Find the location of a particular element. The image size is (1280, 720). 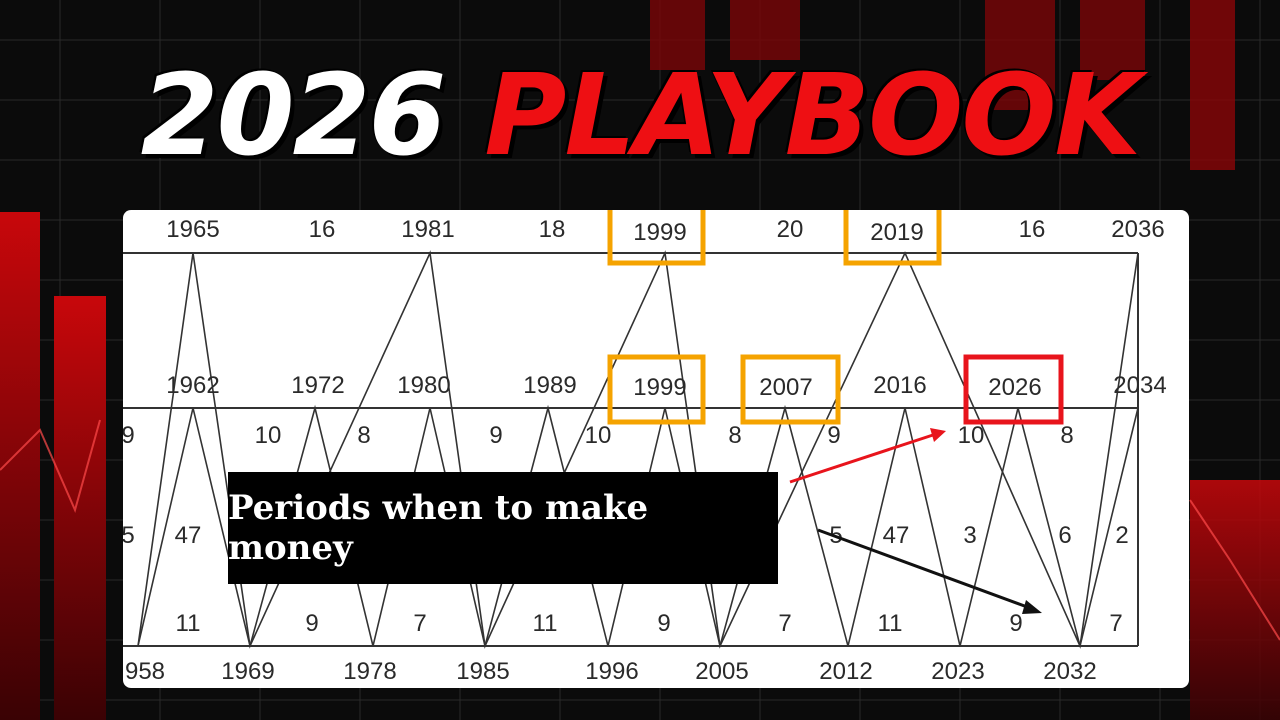

middle-label: 1989 is located at coordinates (549, 385).